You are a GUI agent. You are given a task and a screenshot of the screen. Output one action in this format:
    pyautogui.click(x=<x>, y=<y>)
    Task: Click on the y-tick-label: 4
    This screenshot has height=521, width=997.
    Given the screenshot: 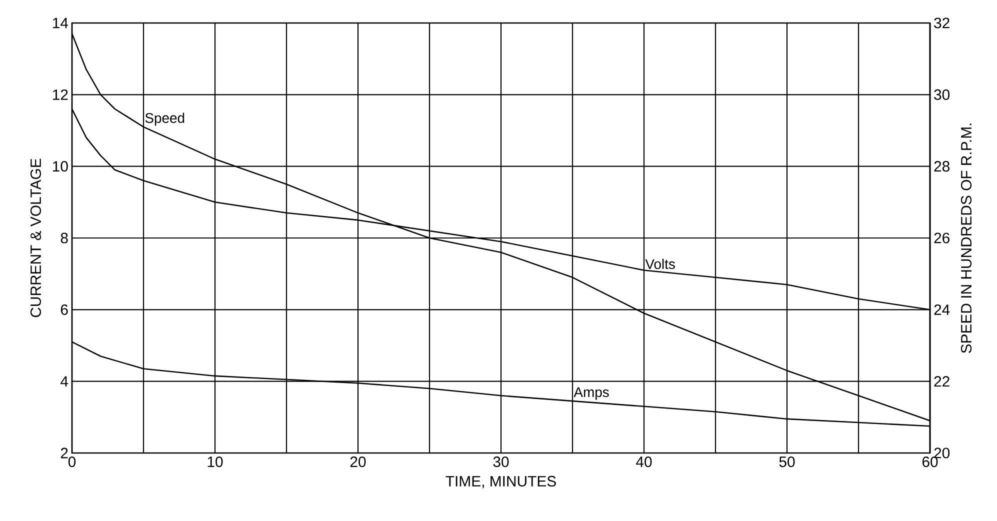 What is the action you would take?
    pyautogui.click(x=64, y=381)
    